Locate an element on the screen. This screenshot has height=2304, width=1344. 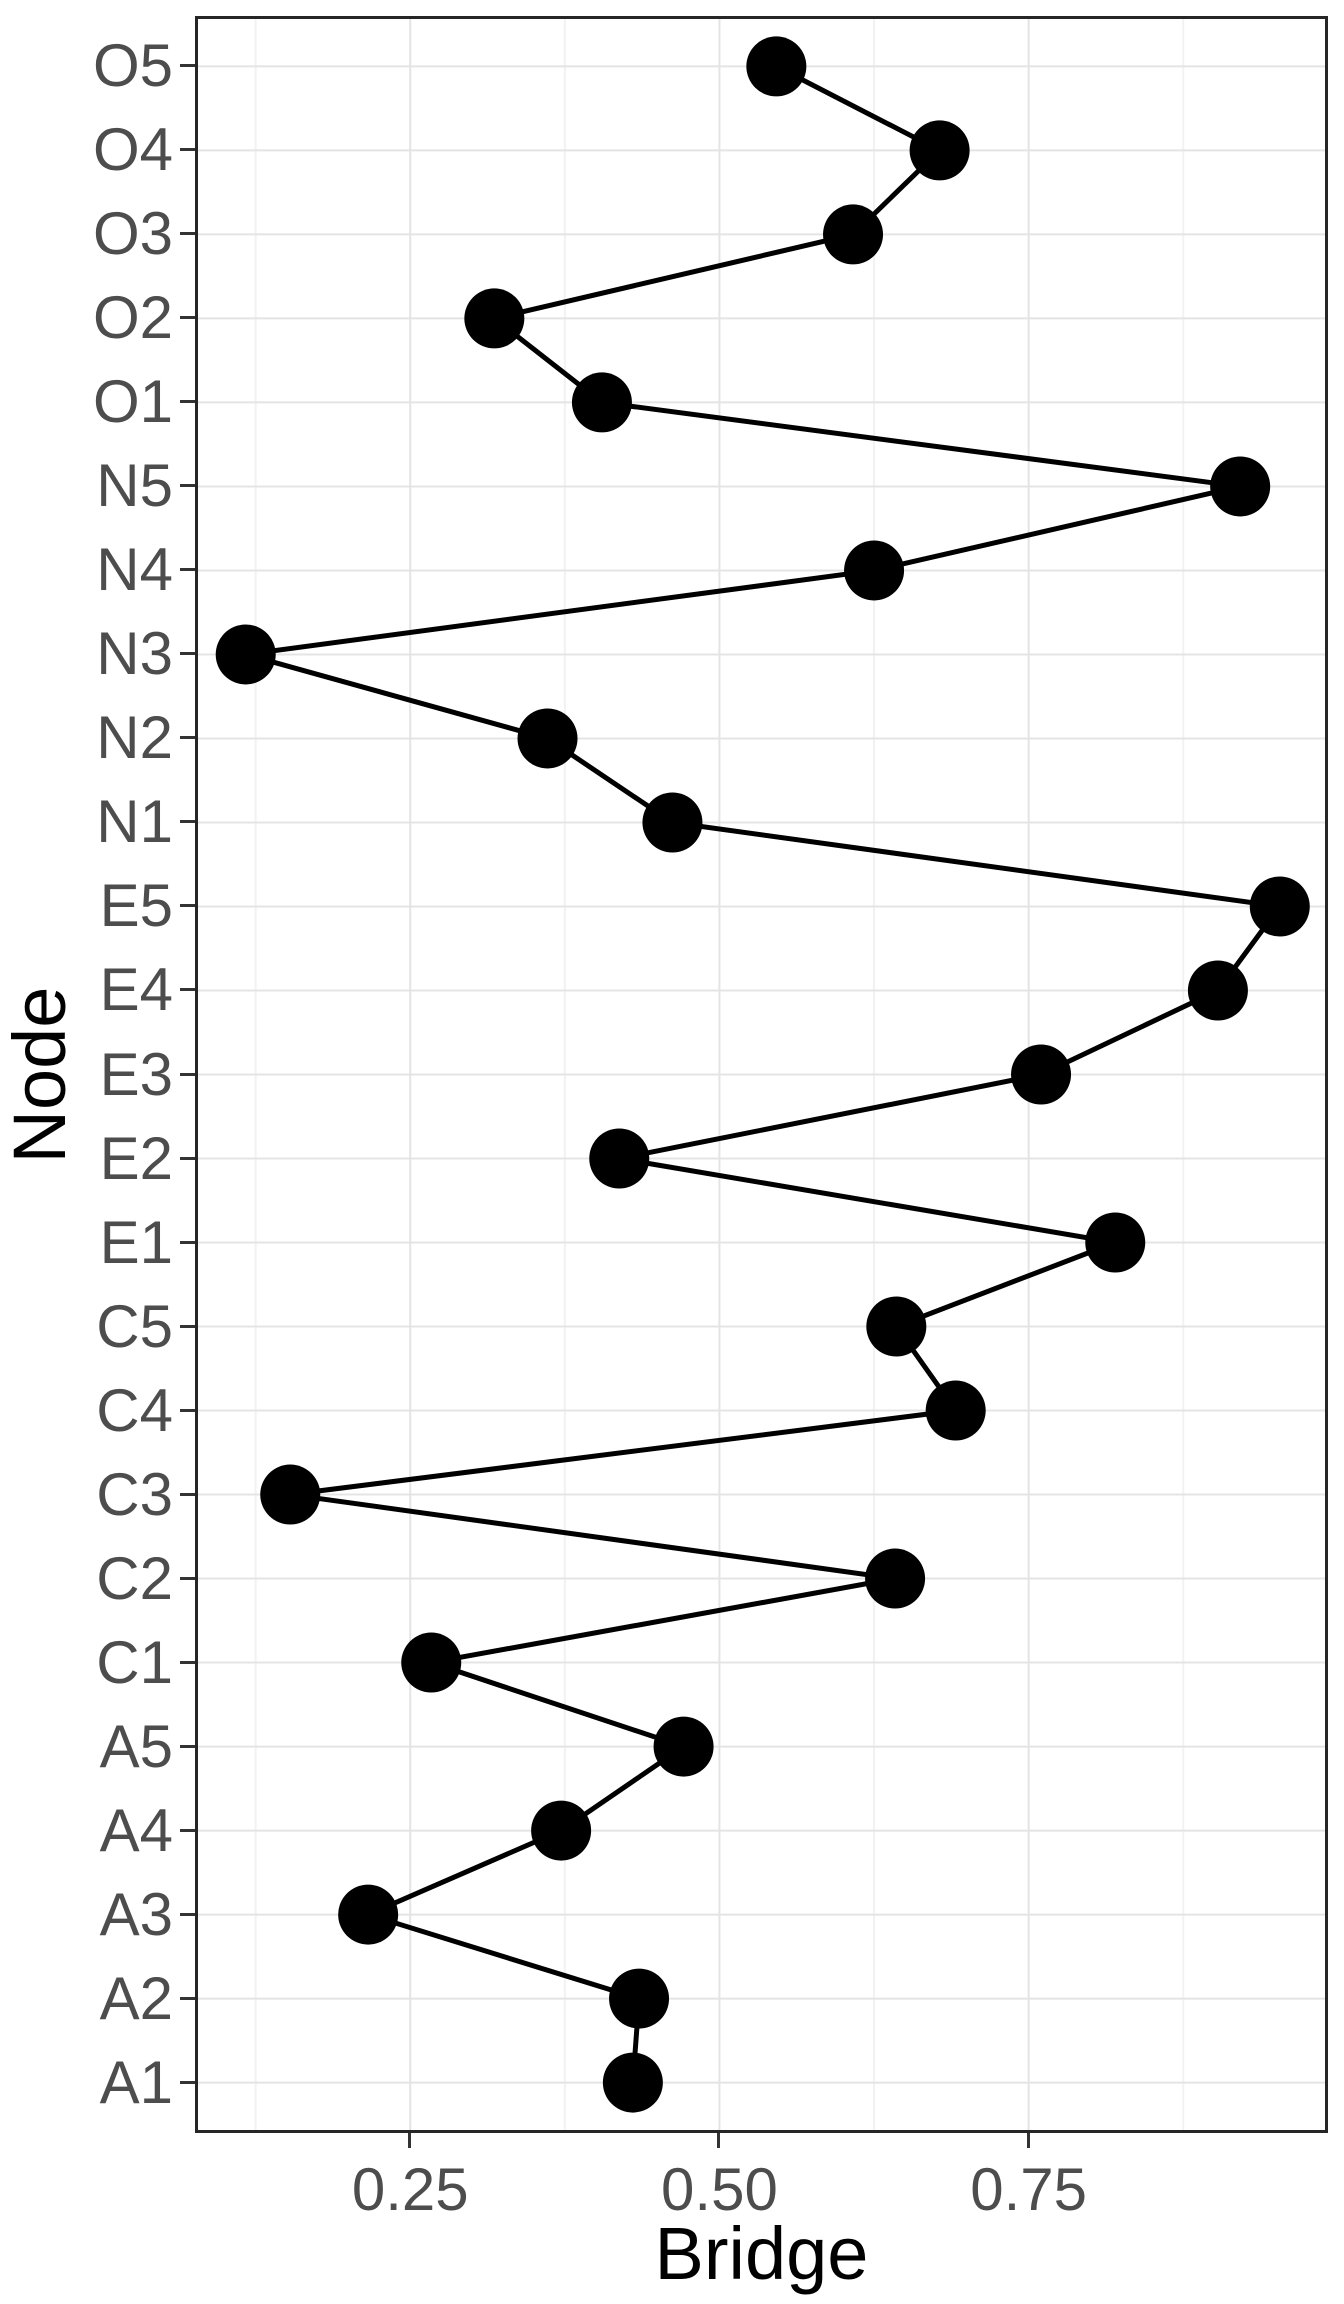
y-tick-label: E5 is located at coordinates (136, 906).